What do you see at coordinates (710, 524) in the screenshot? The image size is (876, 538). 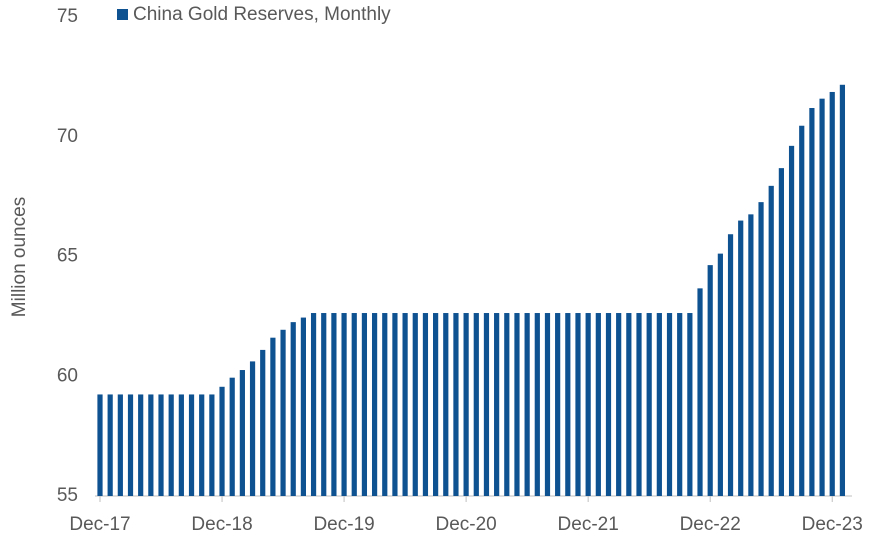 I see `x-tick-label: Dec-22` at bounding box center [710, 524].